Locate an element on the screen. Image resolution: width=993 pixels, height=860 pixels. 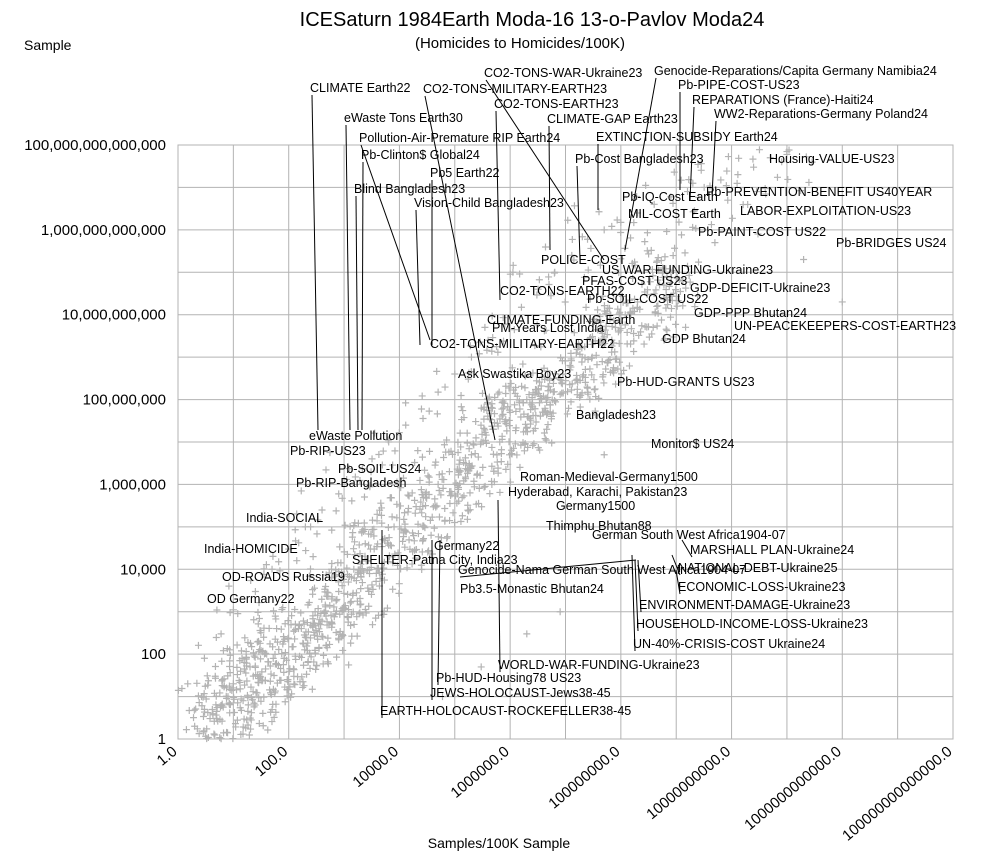
annotation-label: eWaste Tons Earth30 is located at coordinates (403, 118).